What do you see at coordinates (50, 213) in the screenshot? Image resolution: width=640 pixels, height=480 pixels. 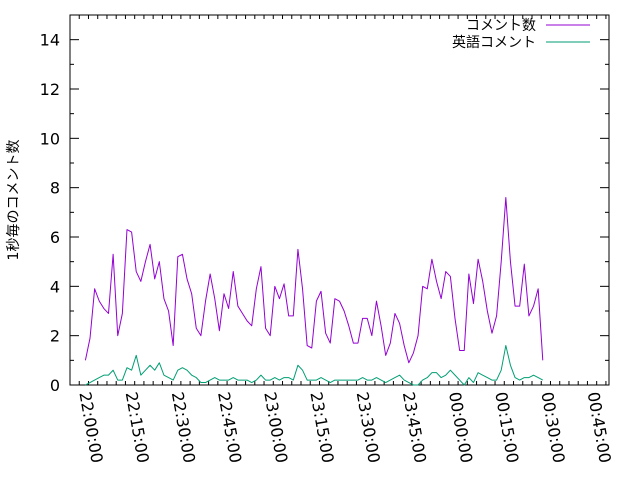 I see `y-tick-labels: 0 2 4 6 8 10 12 14` at bounding box center [50, 213].